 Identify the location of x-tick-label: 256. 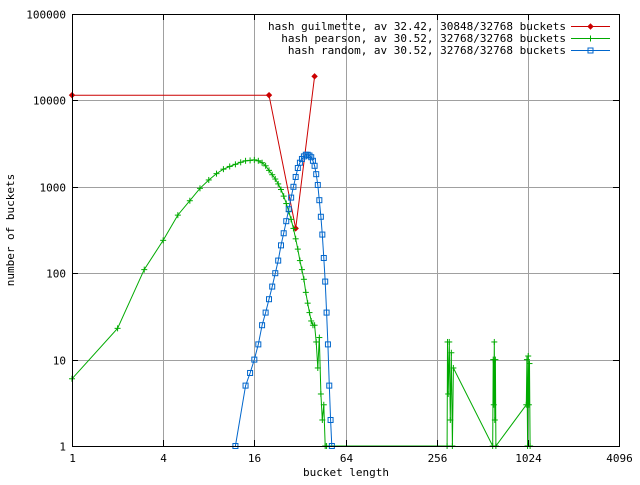
(438, 458).